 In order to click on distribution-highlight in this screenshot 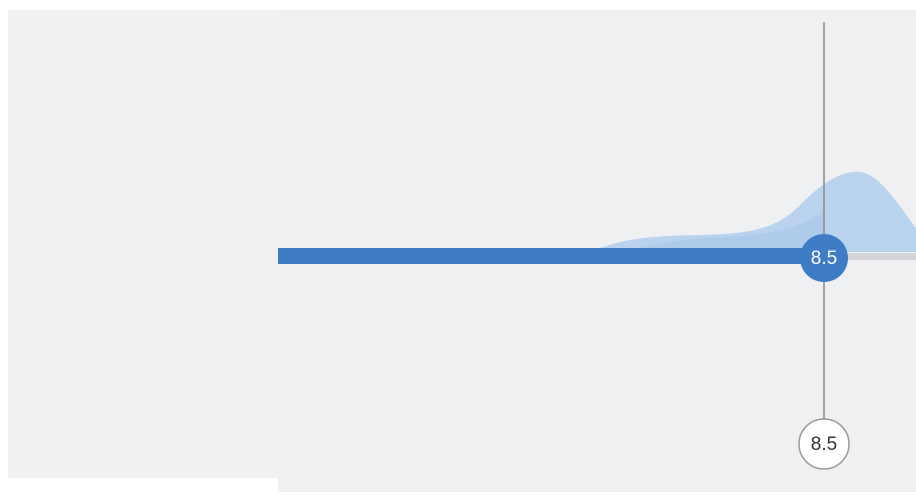, I will do `click(732, 231)`.